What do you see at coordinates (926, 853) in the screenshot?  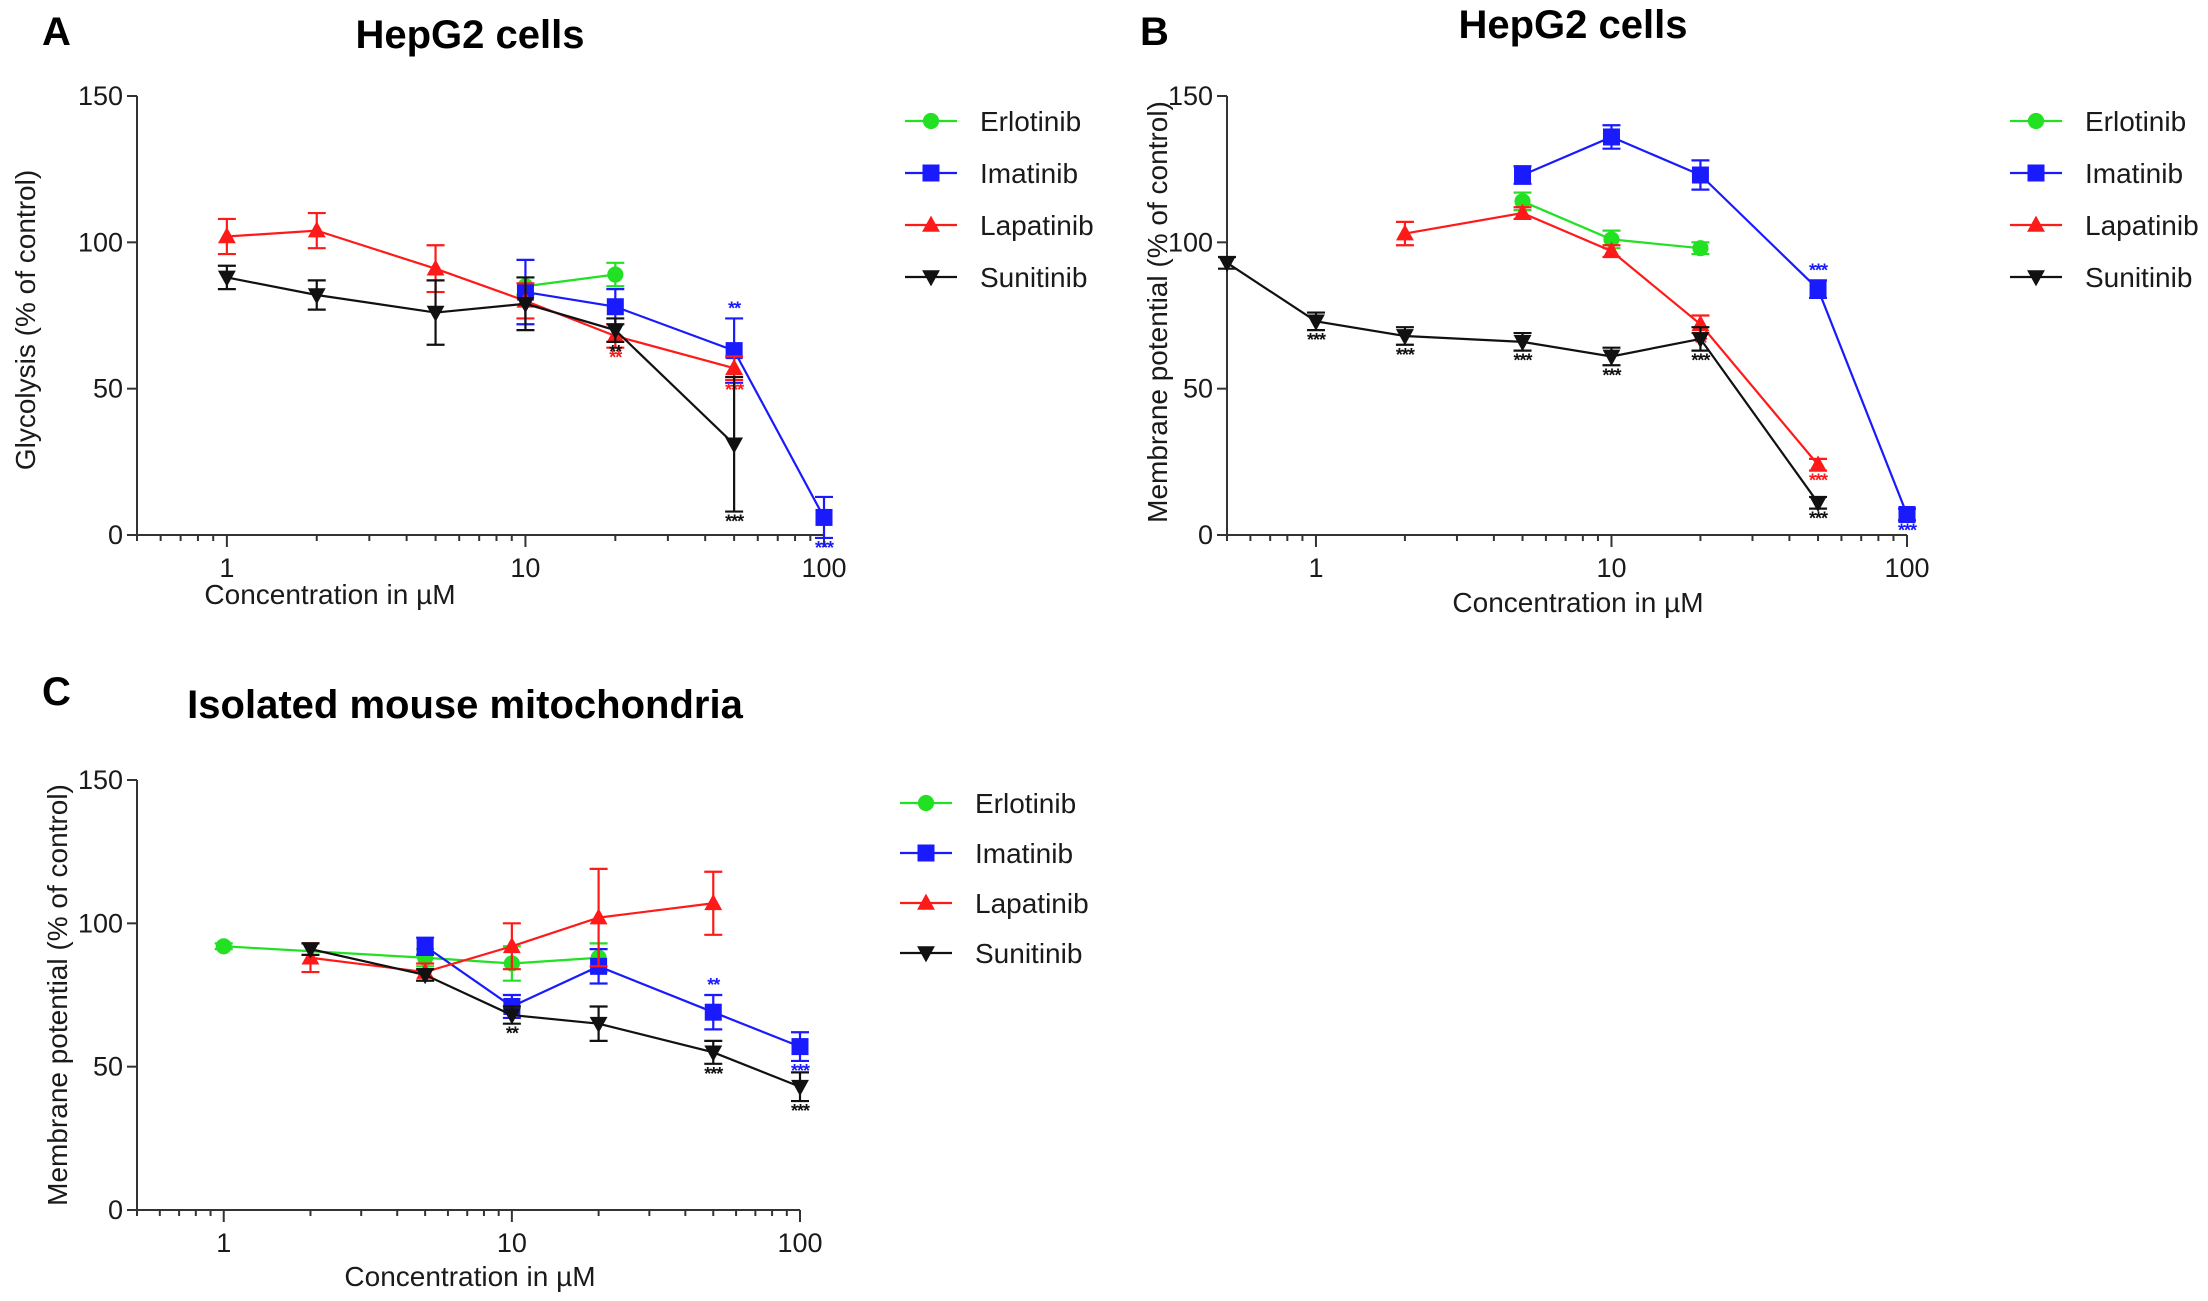 I see `panel-c-legend-marker-imatinib` at bounding box center [926, 853].